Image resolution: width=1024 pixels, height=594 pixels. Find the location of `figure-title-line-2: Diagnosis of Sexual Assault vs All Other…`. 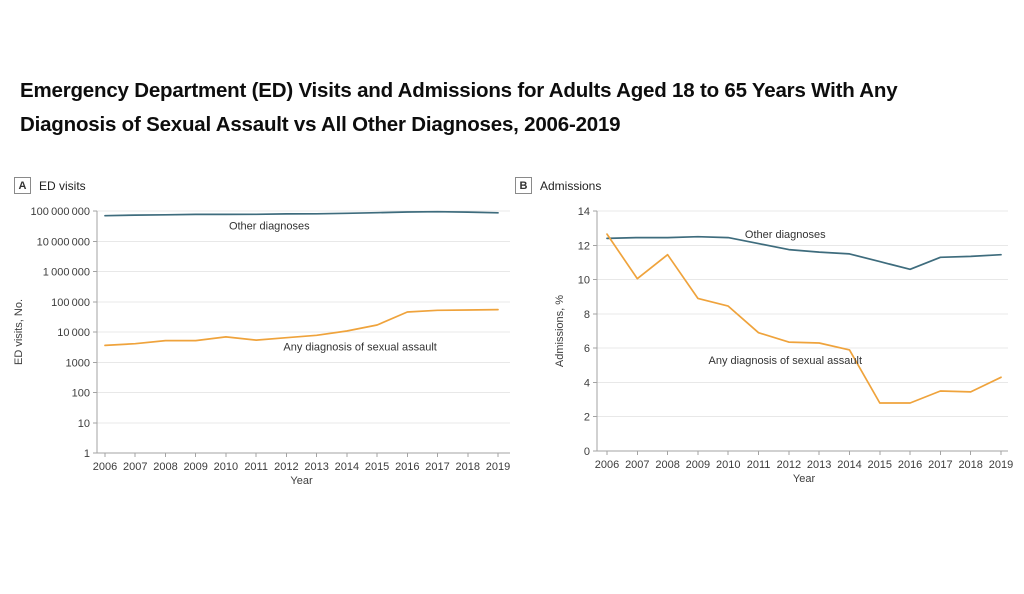

figure-title-line-2: Diagnosis of Sexual Assault vs All Other… is located at coordinates (320, 124).